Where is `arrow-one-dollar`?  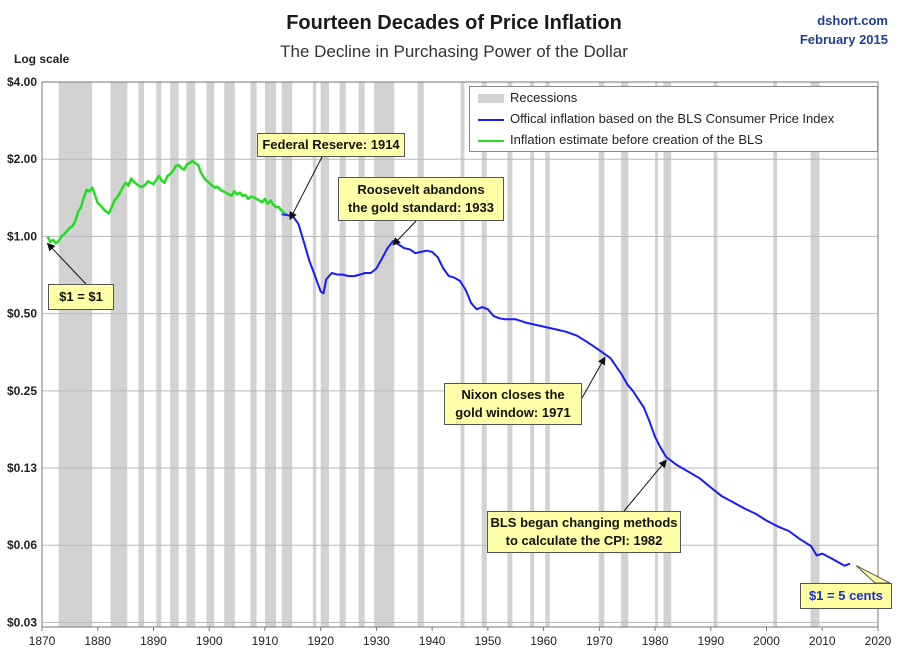
arrow-one-dollar is located at coordinates (66, 263).